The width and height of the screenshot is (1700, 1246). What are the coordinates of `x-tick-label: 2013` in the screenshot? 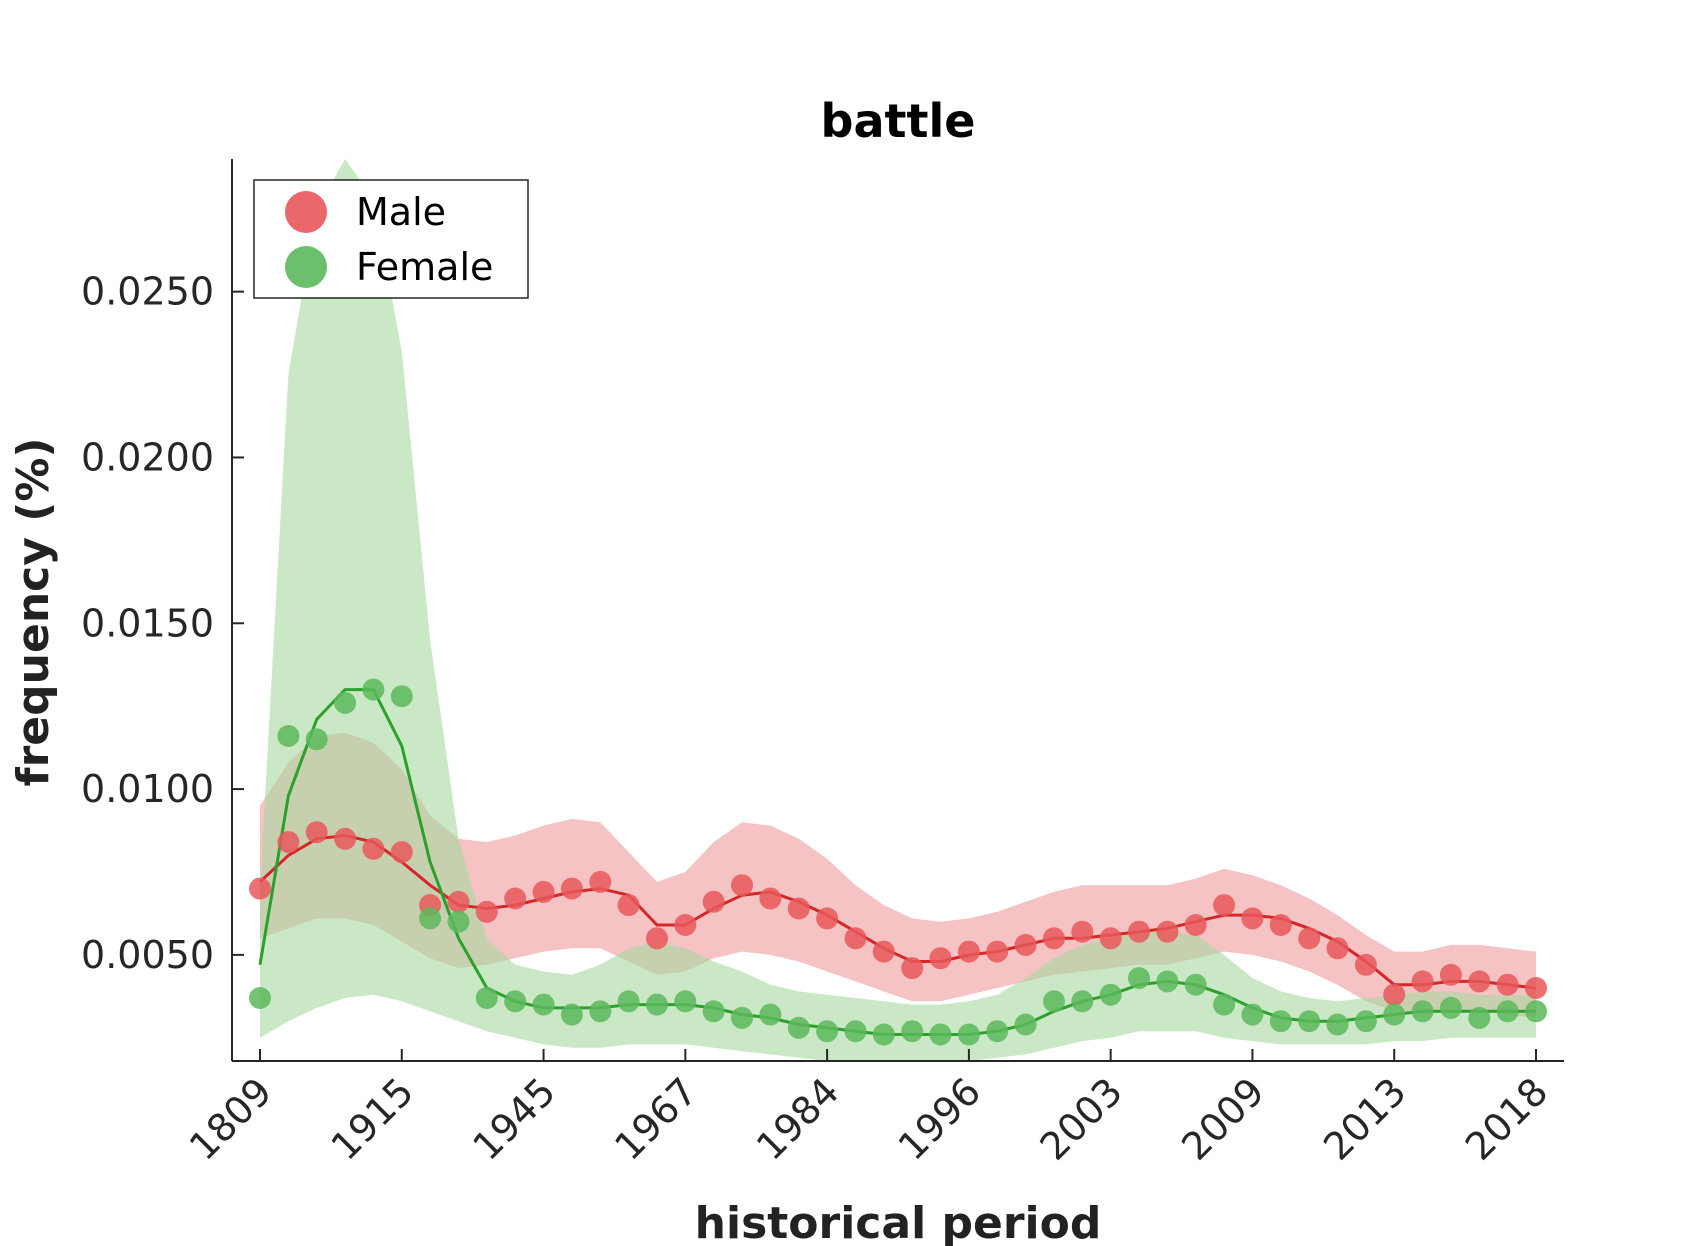 It's located at (1365, 1119).